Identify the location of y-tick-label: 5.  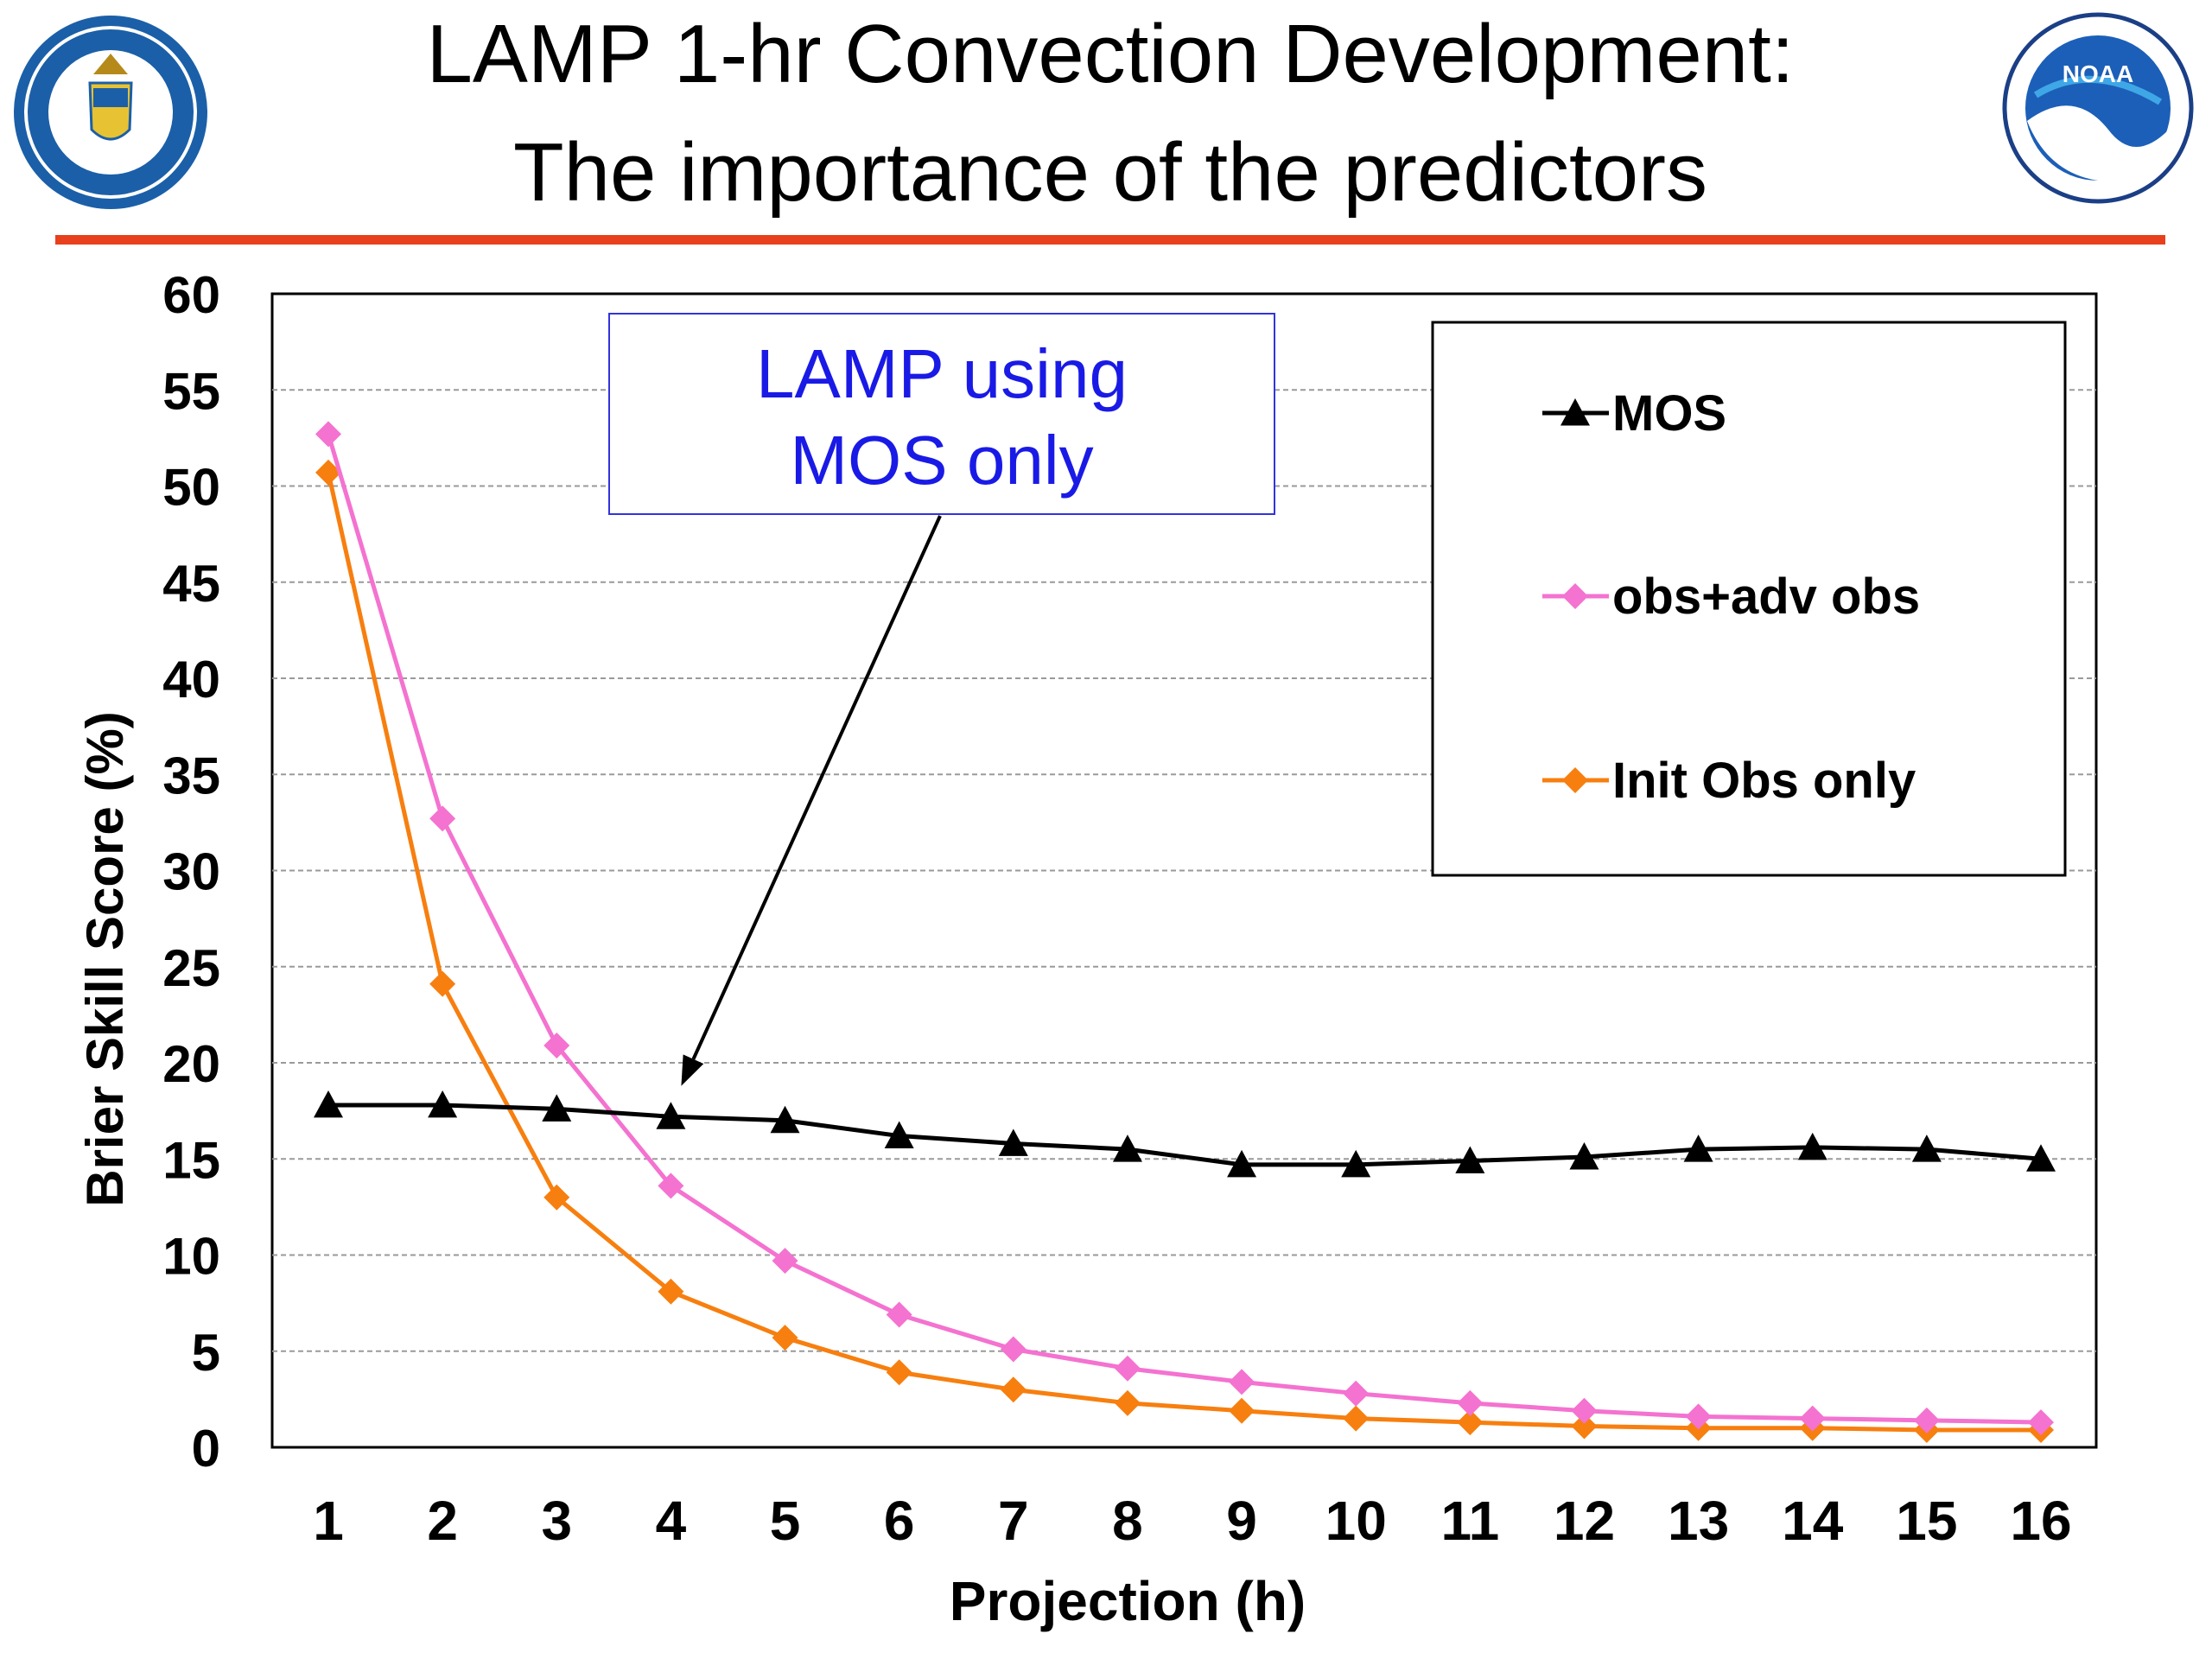
(206, 1353).